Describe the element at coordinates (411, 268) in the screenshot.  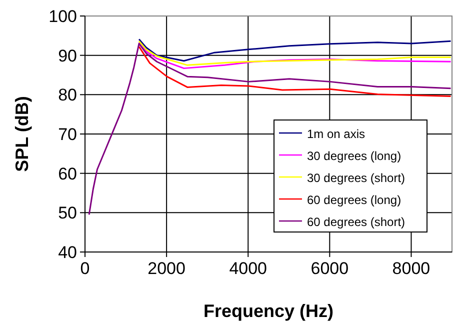
I see `x-tick-label: 8000` at that location.